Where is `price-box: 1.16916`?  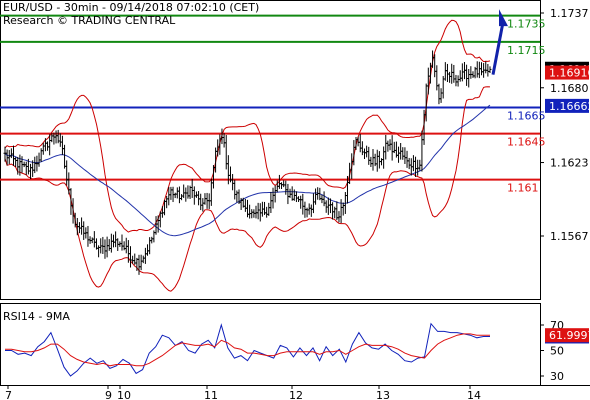 price-box: 1.16916 is located at coordinates (567, 72).